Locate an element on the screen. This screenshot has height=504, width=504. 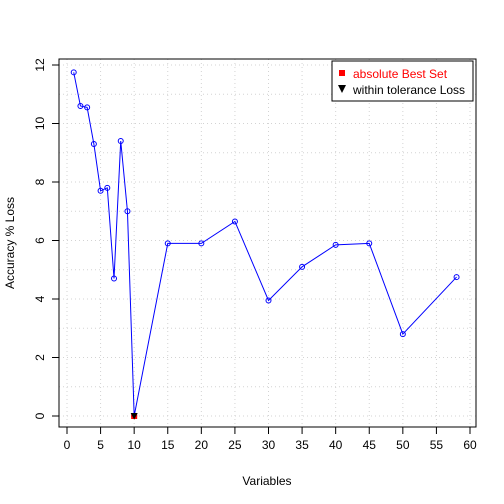
x-tick-label: 55 is located at coordinates (437, 445).